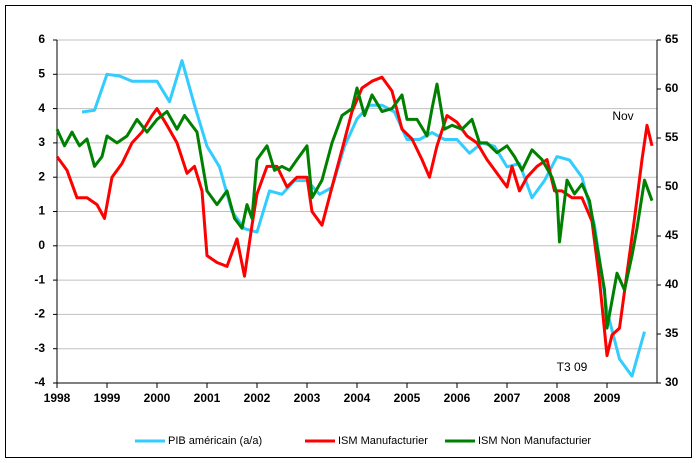  Describe the element at coordinates (507, 398) in the screenshot. I see `x-tick-label: 2007` at that location.